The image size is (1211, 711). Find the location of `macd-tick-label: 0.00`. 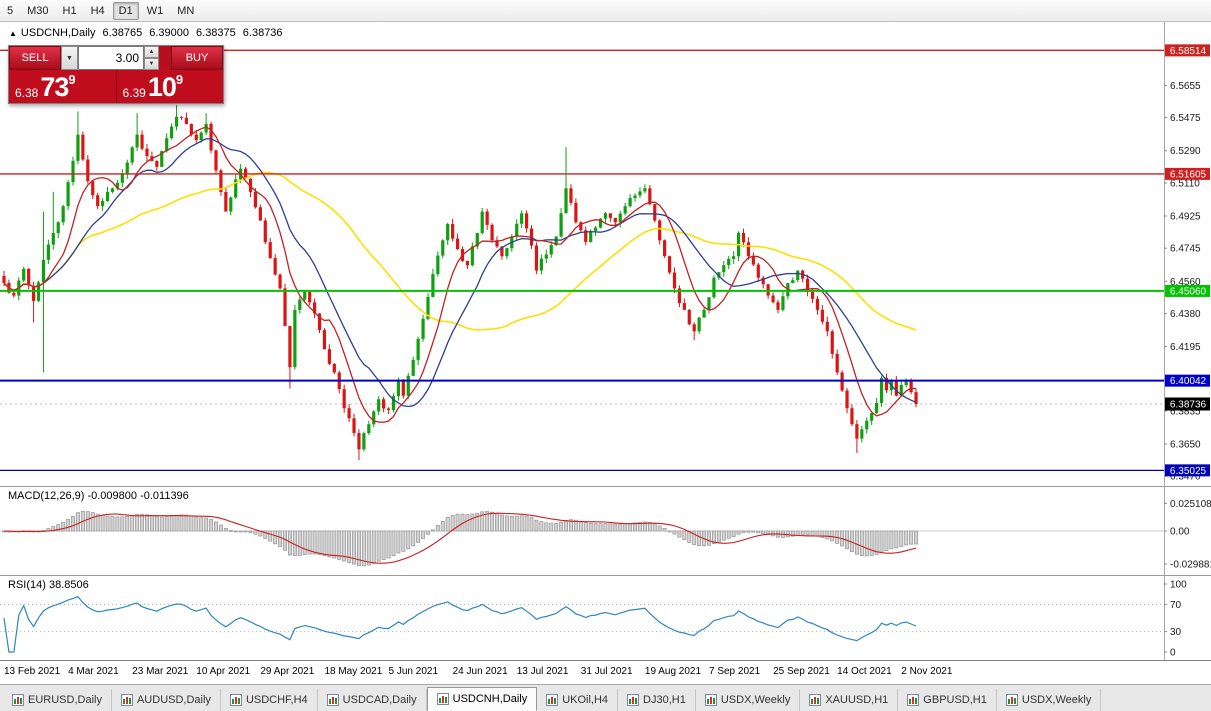

macd-tick-label: 0.00 is located at coordinates (1180, 532).